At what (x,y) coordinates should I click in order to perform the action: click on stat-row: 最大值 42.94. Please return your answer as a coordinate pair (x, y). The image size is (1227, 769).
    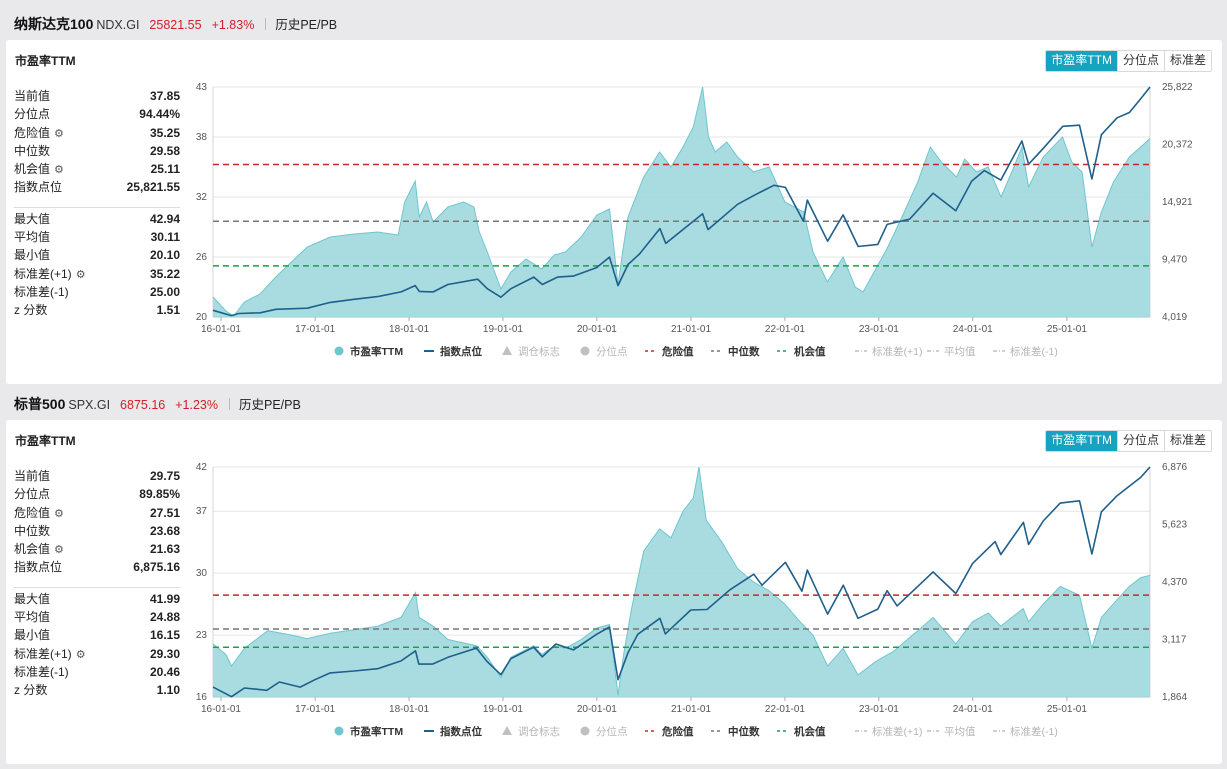
    Looking at the image, I should click on (97, 219).